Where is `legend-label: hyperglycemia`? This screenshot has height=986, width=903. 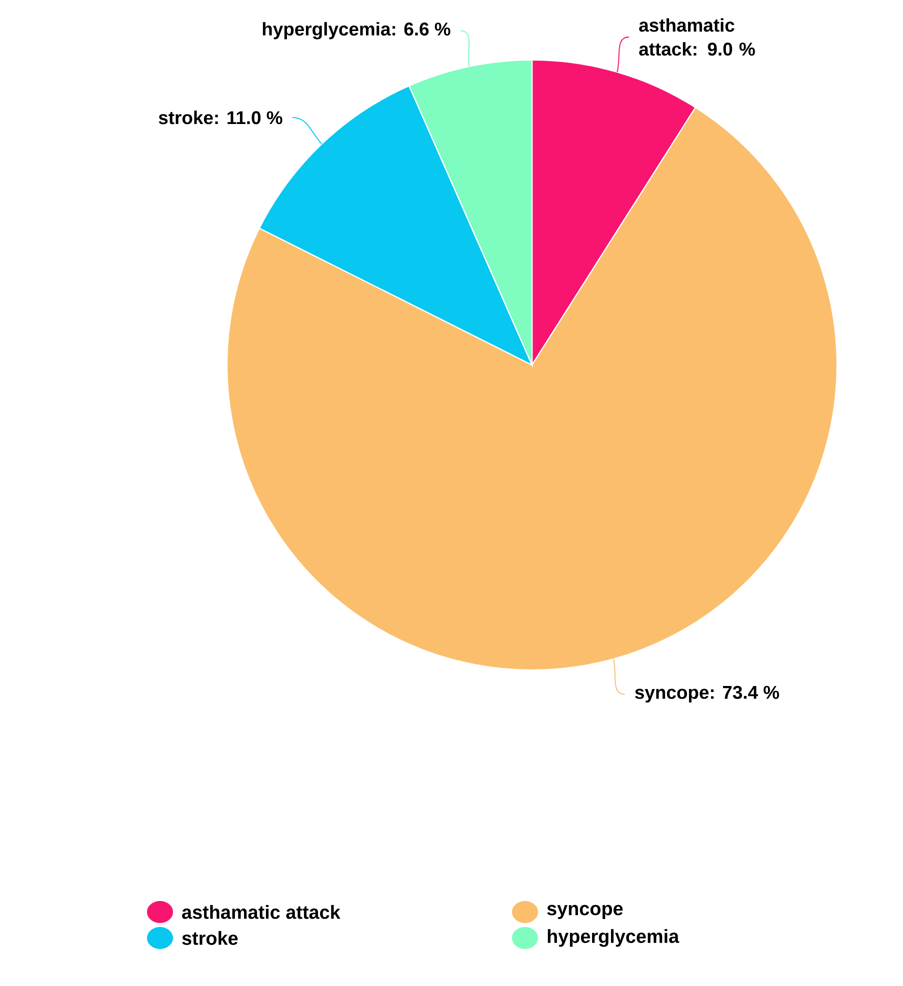 legend-label: hyperglycemia is located at coordinates (614, 938).